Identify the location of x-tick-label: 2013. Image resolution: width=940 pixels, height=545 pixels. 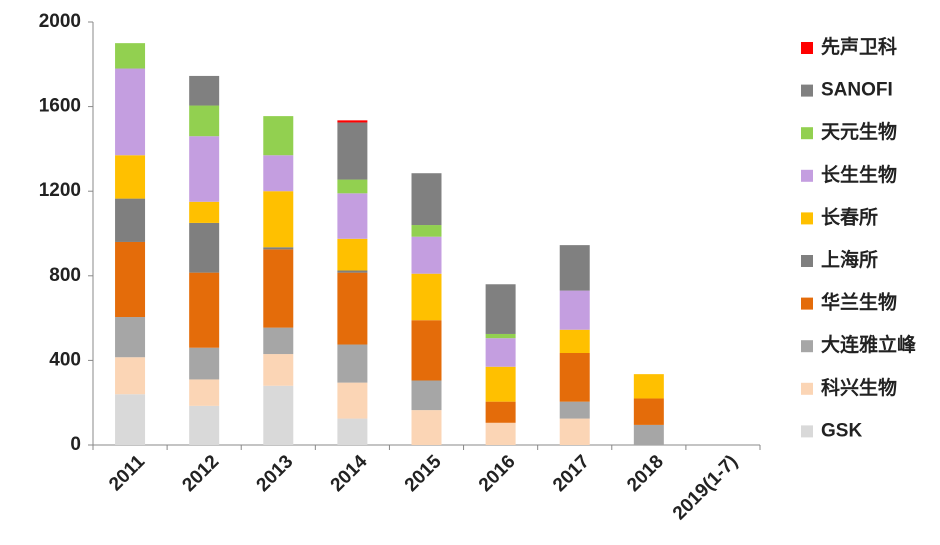
(275, 473).